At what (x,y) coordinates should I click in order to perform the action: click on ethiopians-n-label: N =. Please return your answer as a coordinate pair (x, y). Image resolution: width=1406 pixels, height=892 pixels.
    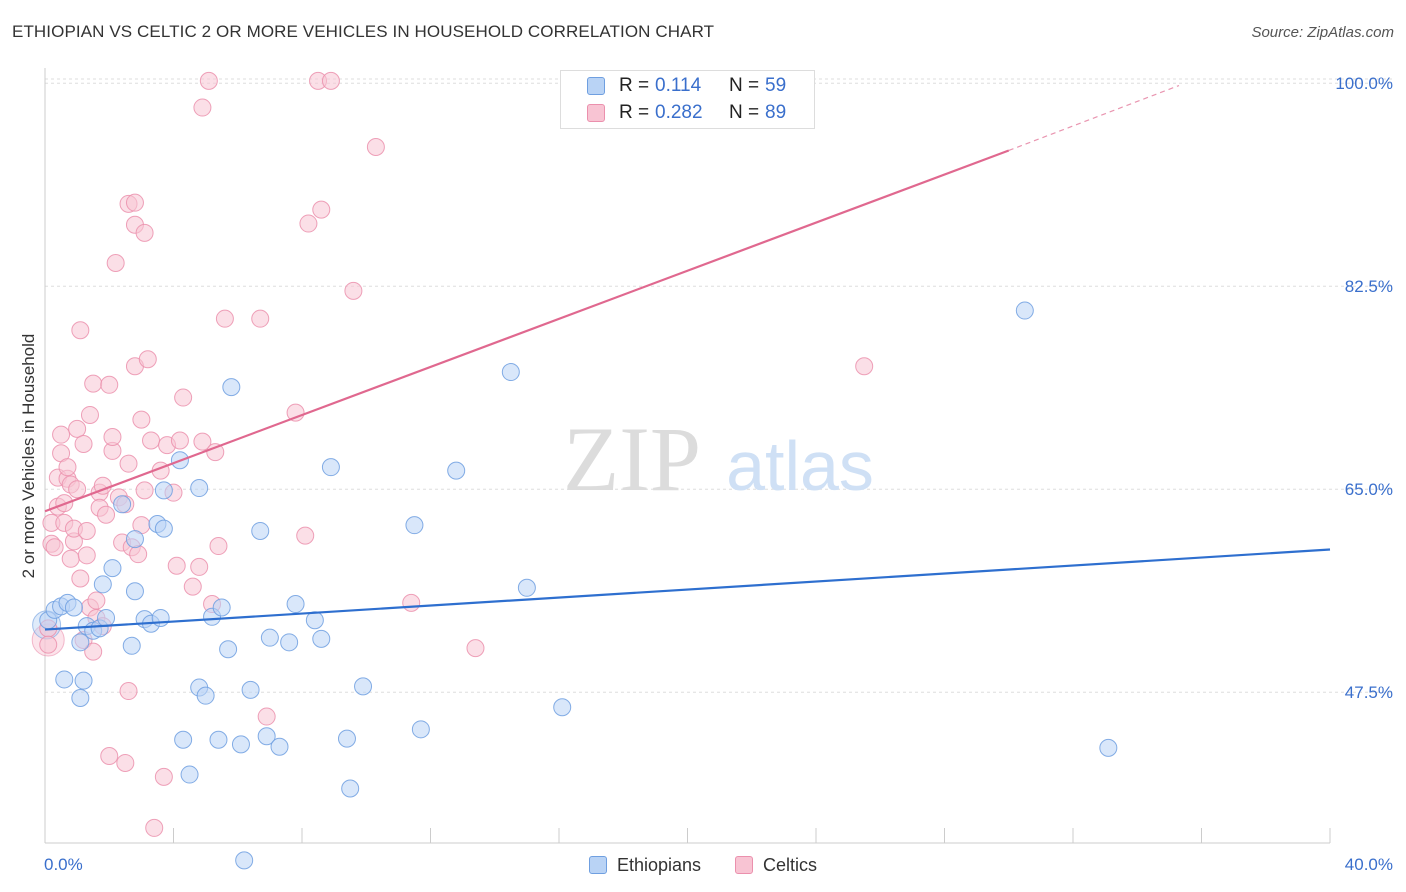
    Looking at the image, I should click on (744, 85).